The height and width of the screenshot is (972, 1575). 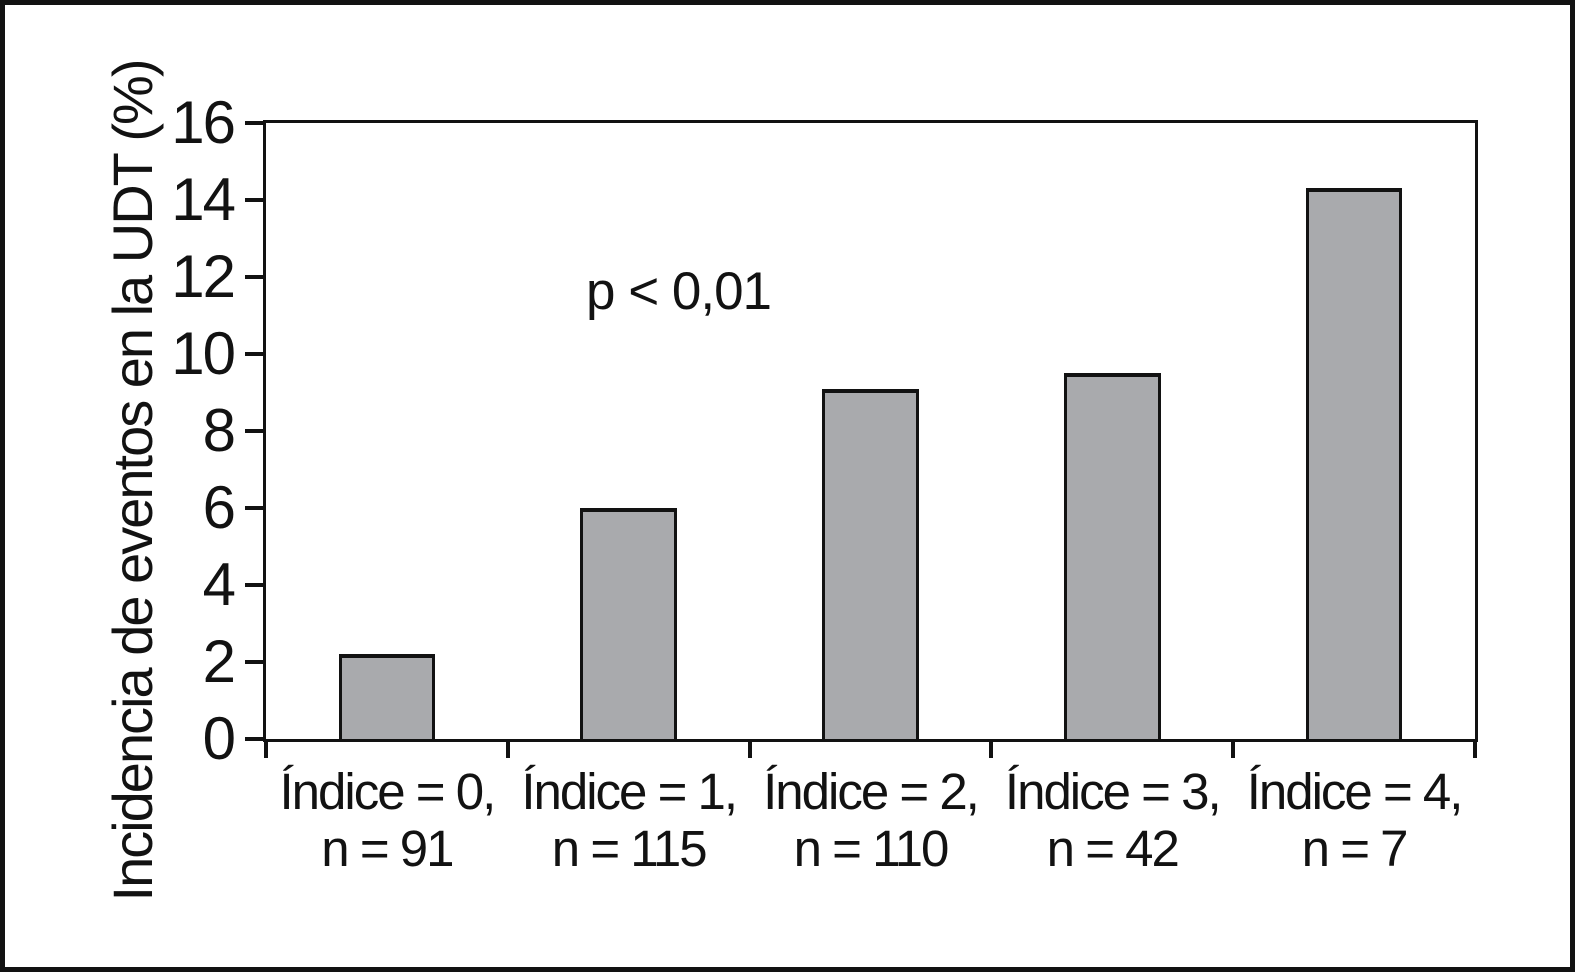 What do you see at coordinates (219, 430) in the screenshot?
I see `y-tick-label: 8` at bounding box center [219, 430].